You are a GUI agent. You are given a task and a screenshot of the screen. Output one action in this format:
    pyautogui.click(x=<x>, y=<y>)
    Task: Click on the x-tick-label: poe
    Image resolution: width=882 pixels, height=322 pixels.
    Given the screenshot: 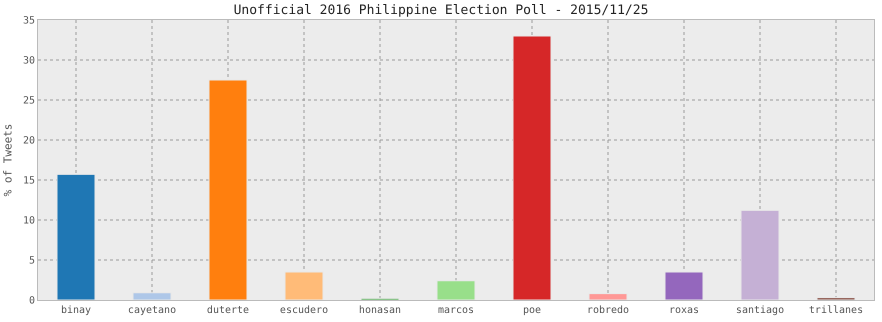 What is the action you would take?
    pyautogui.click(x=532, y=310)
    